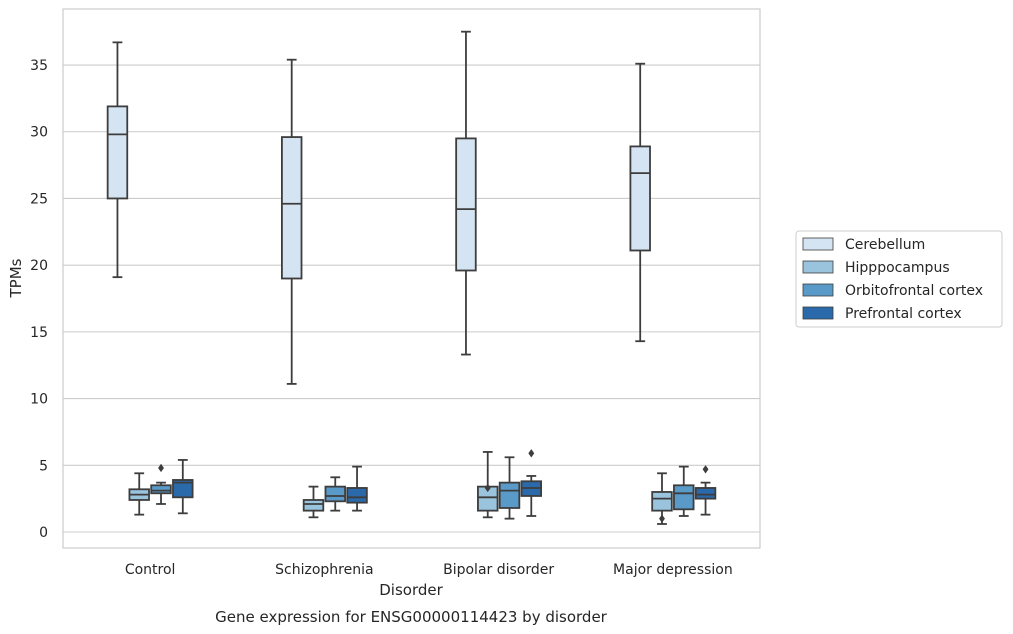 The width and height of the screenshot is (1013, 634). Describe the element at coordinates (914, 291) in the screenshot. I see `legend-label: Orbitofrontal cortex` at that location.